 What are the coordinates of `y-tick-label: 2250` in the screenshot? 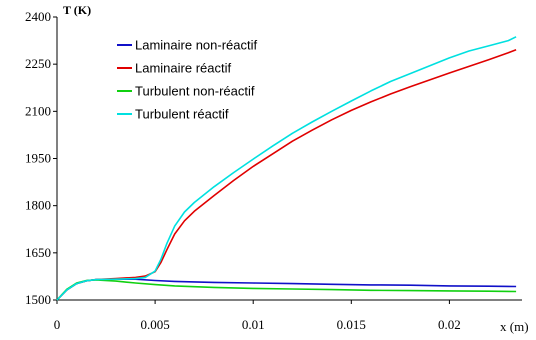 It's located at (38, 63).